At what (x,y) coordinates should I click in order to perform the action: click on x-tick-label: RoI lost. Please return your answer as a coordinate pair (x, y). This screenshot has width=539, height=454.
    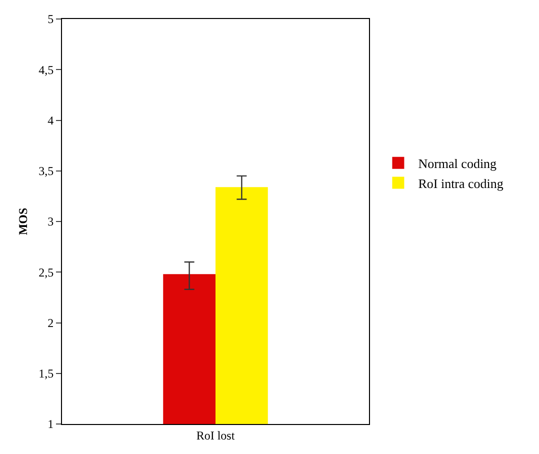
    Looking at the image, I should click on (216, 435).